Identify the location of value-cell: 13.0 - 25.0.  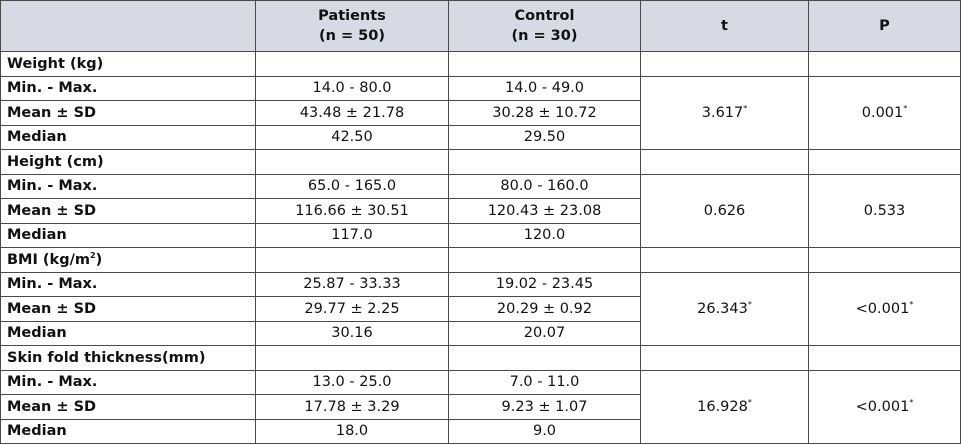
(352, 382).